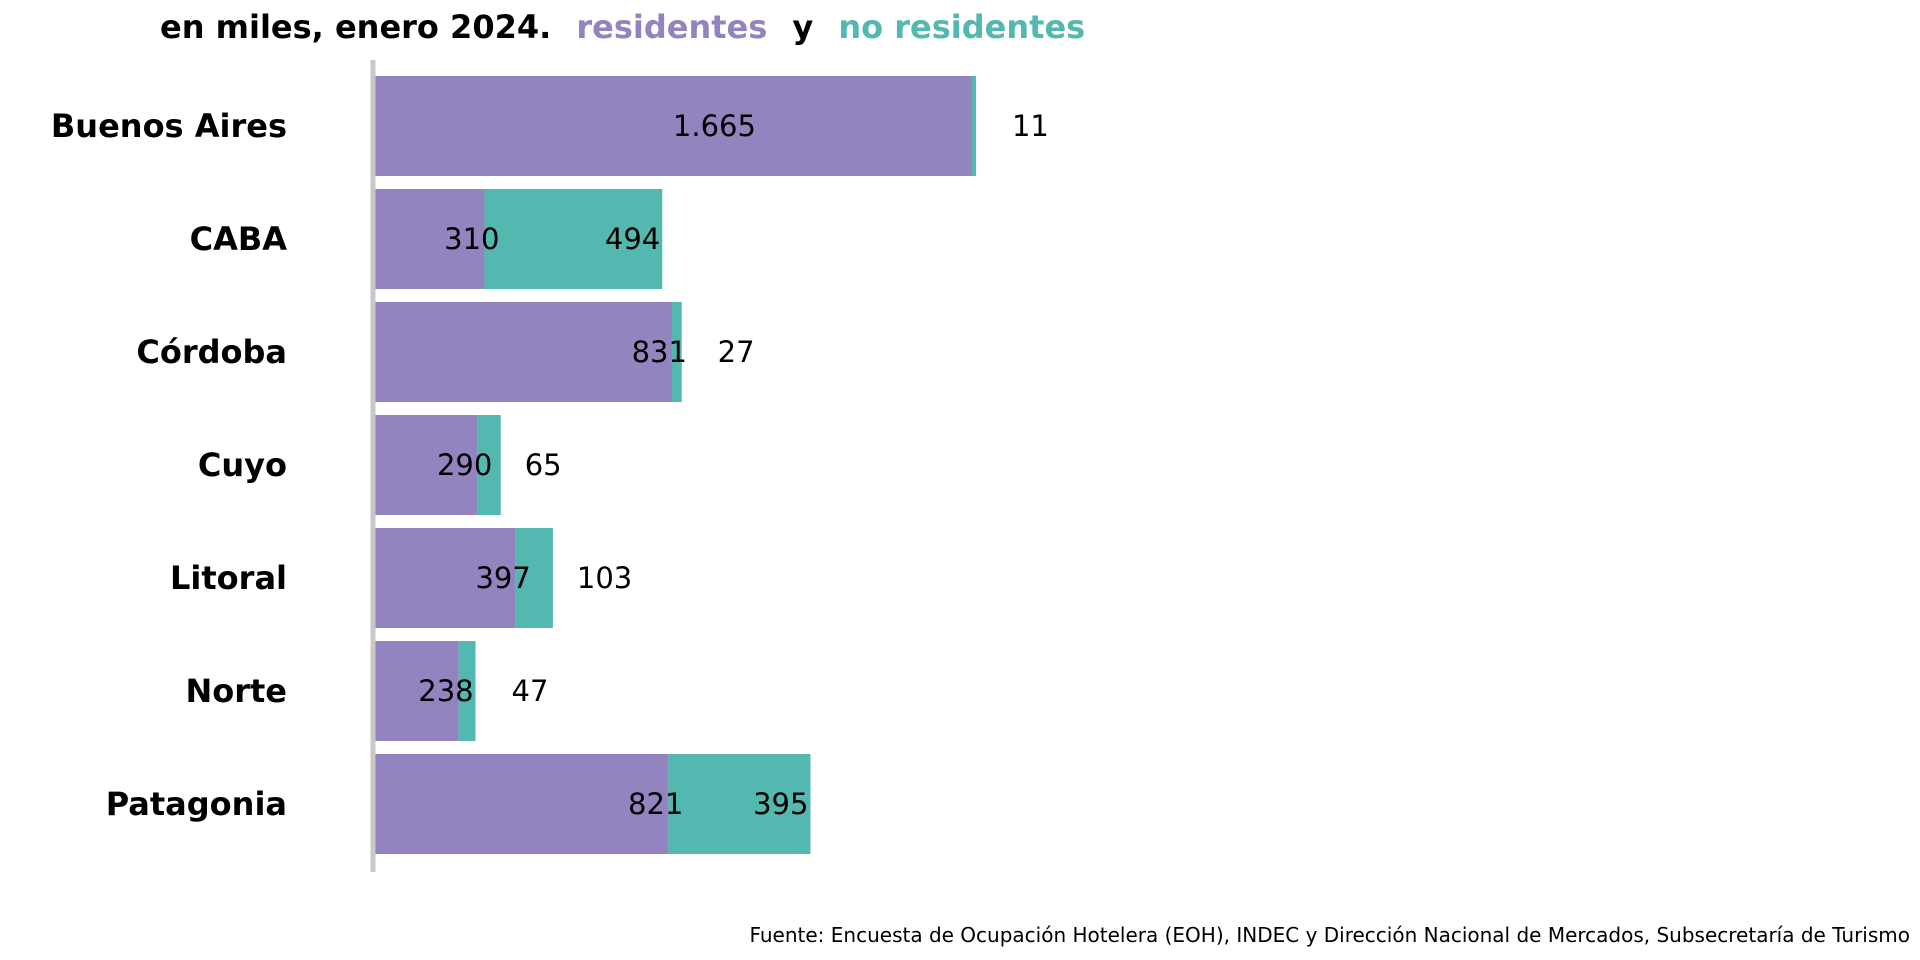 Image resolution: width=1920 pixels, height=960 pixels. What do you see at coordinates (671, 27) in the screenshot?
I see `title-series-residentes: residentes` at bounding box center [671, 27].